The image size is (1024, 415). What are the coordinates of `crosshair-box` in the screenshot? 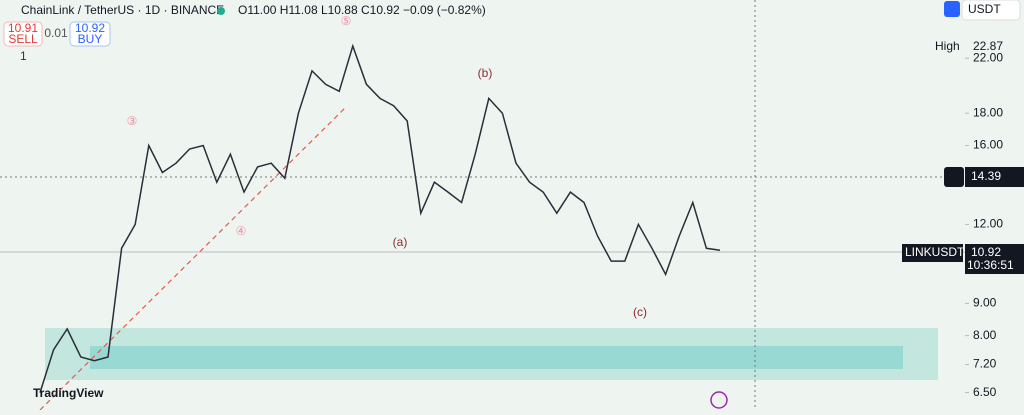 It's located at (994, 177).